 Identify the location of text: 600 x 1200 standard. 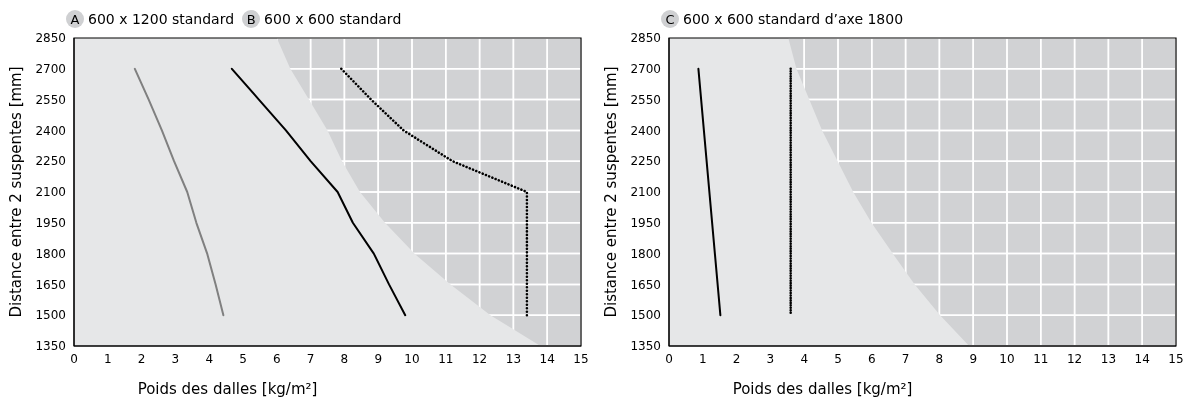
(161, 19).